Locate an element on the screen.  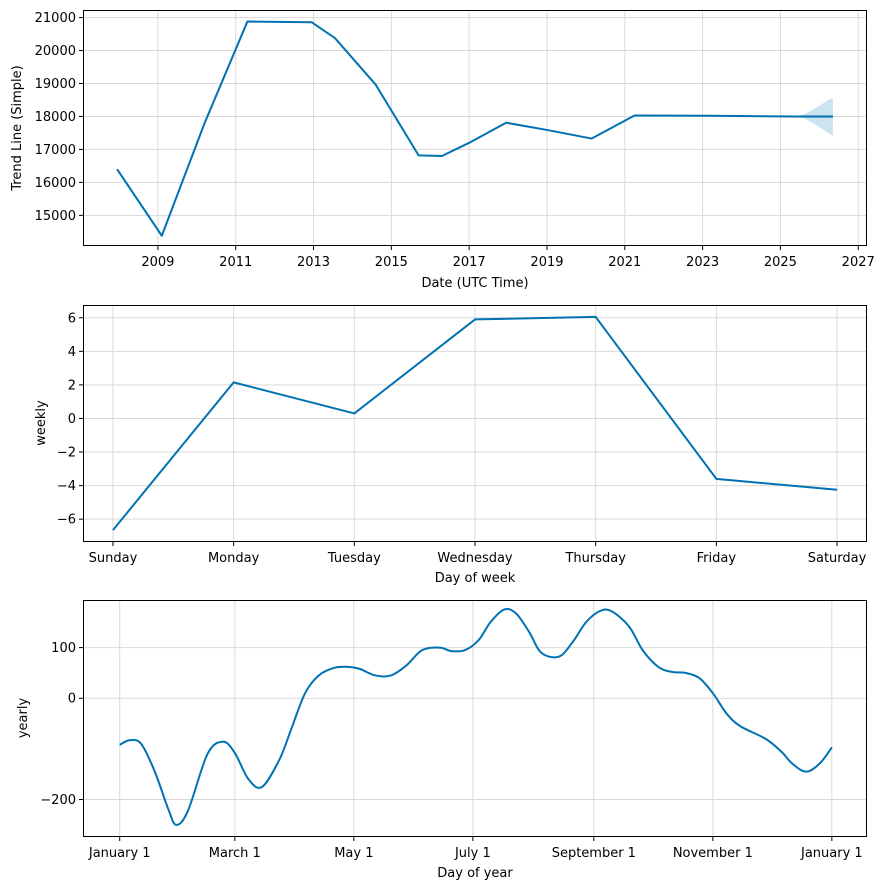
x-tick-label: Saturday is located at coordinates (837, 558).